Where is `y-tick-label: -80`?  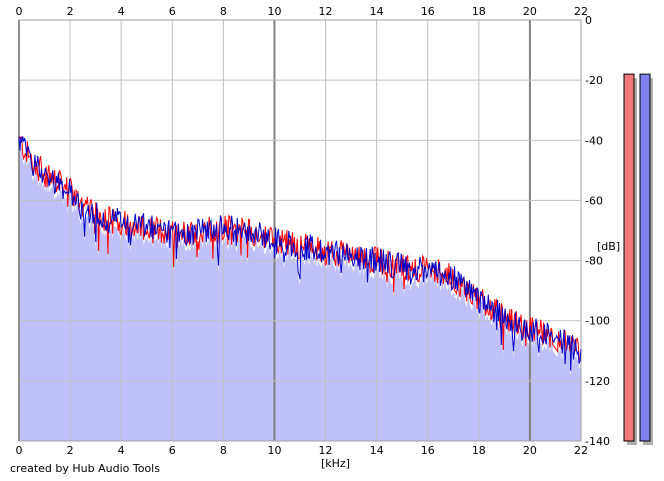 y-tick-label: -80 is located at coordinates (594, 261).